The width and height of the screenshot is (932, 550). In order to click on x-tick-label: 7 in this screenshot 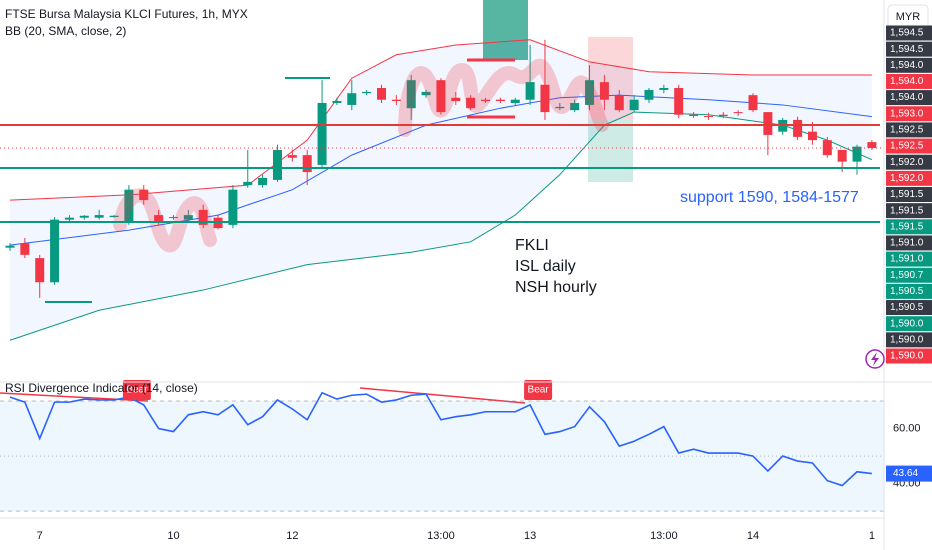, I will do `click(40, 536)`.